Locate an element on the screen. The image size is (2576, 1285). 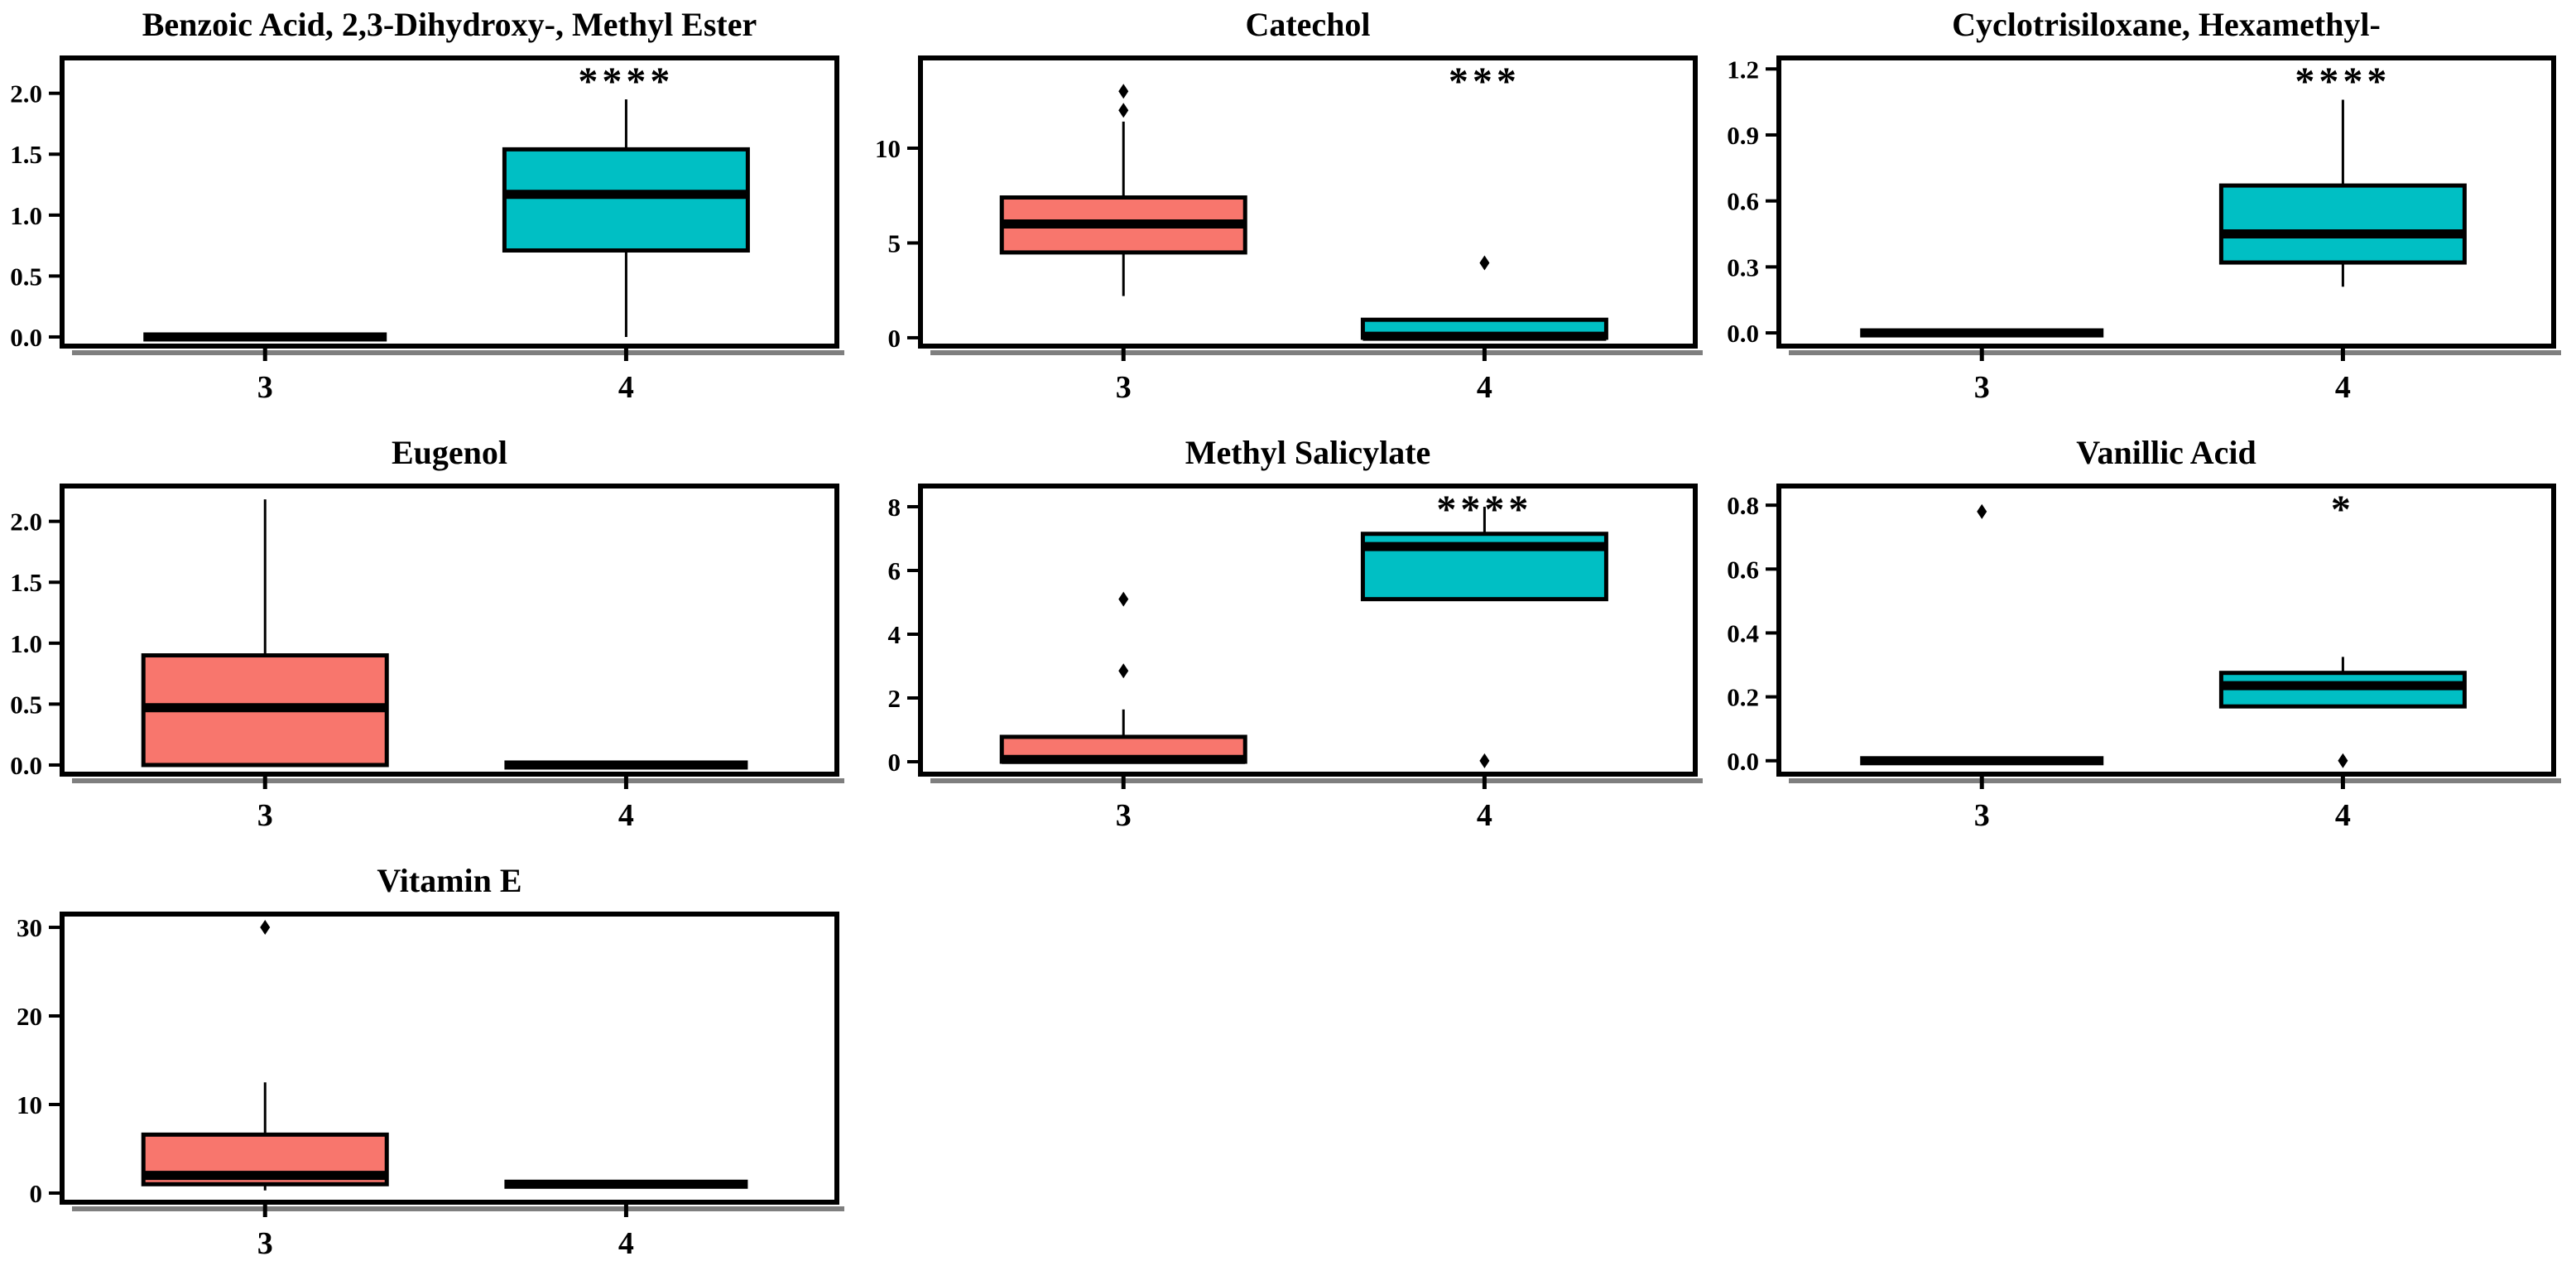
y-tick-label: 5 is located at coordinates (894, 243).